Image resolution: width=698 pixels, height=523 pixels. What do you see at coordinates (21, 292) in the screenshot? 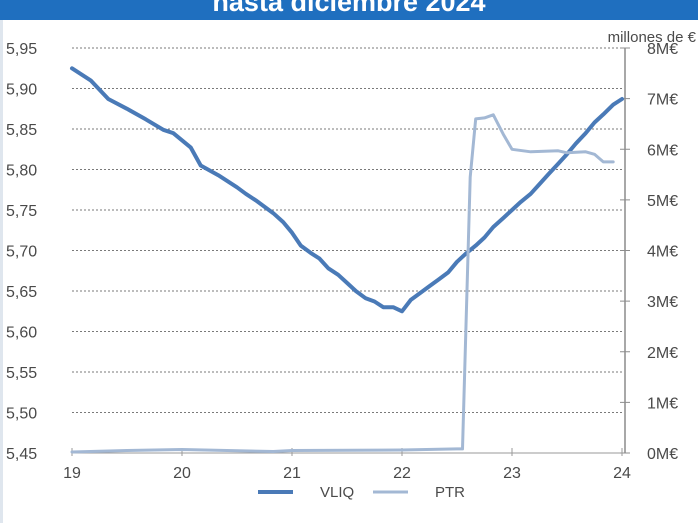
I see `y-left-tick-label: 5,65` at bounding box center [21, 292].